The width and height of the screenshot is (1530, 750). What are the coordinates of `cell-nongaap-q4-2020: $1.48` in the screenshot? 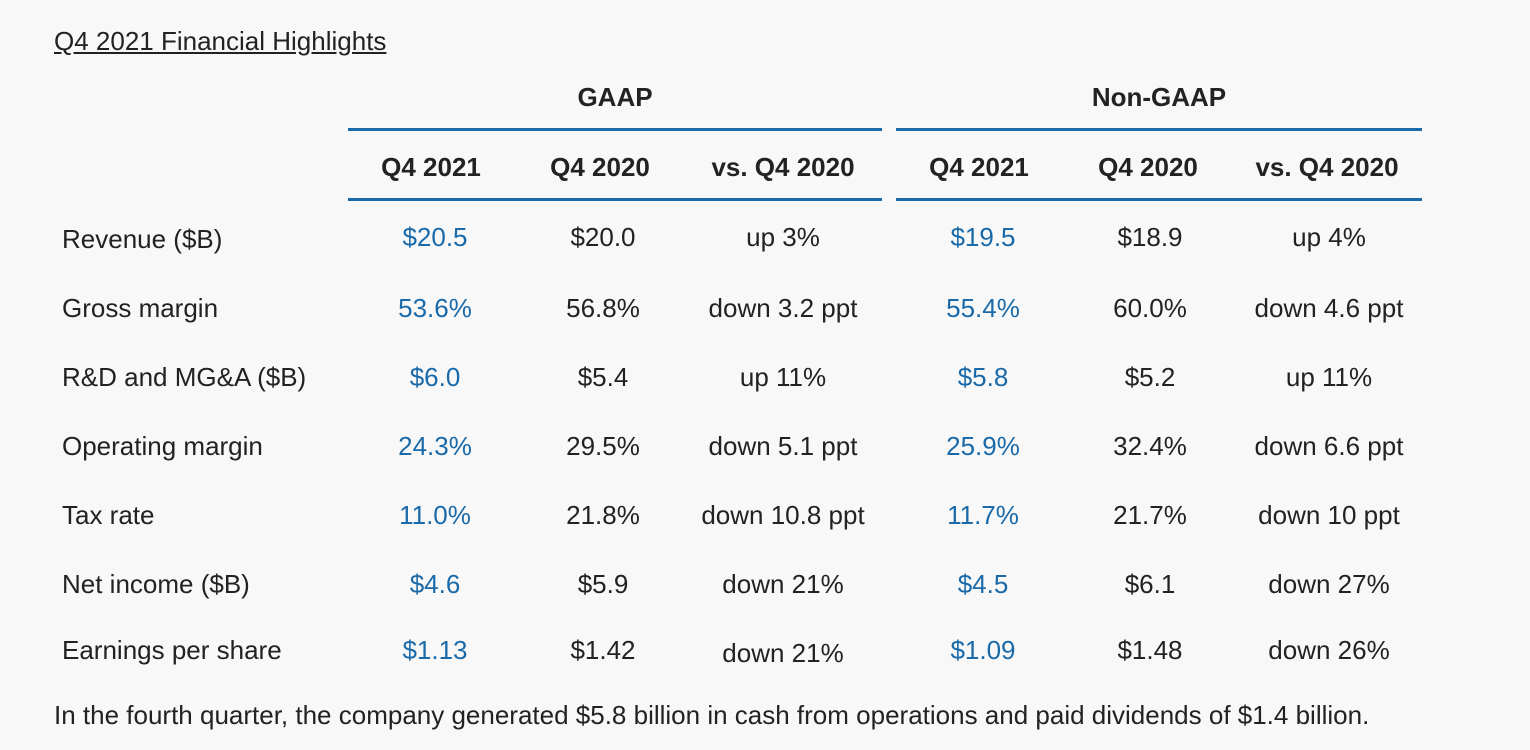 It's located at (1150, 650).